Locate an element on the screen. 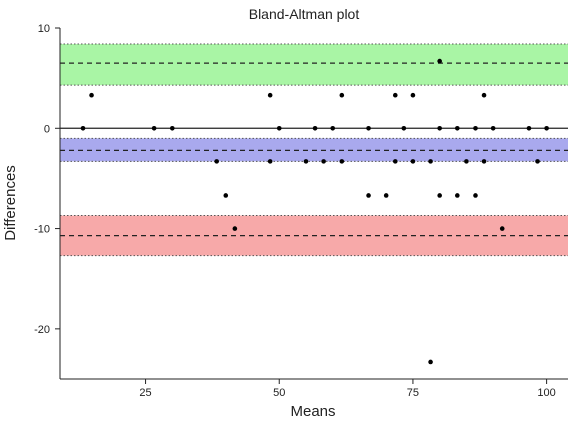 The height and width of the screenshot is (428, 574). y-tick-label-3: -20 is located at coordinates (42, 330).